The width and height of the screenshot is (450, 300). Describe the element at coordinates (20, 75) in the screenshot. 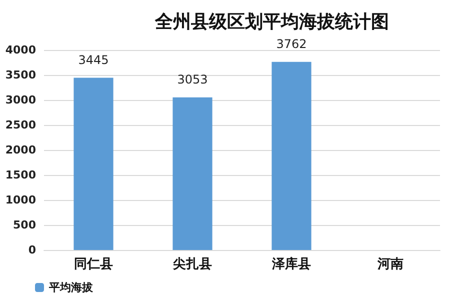

I see `y-tick-label: 3500` at that location.